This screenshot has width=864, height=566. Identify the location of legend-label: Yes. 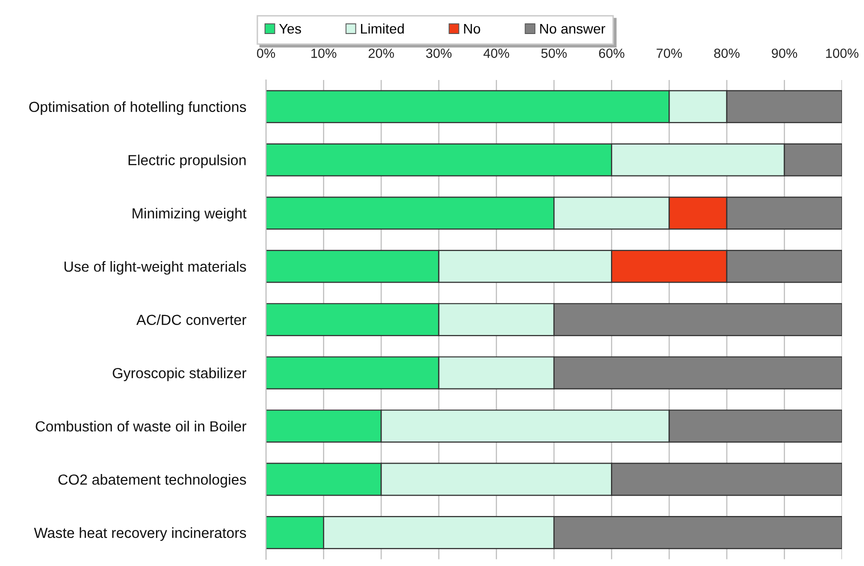
(290, 29).